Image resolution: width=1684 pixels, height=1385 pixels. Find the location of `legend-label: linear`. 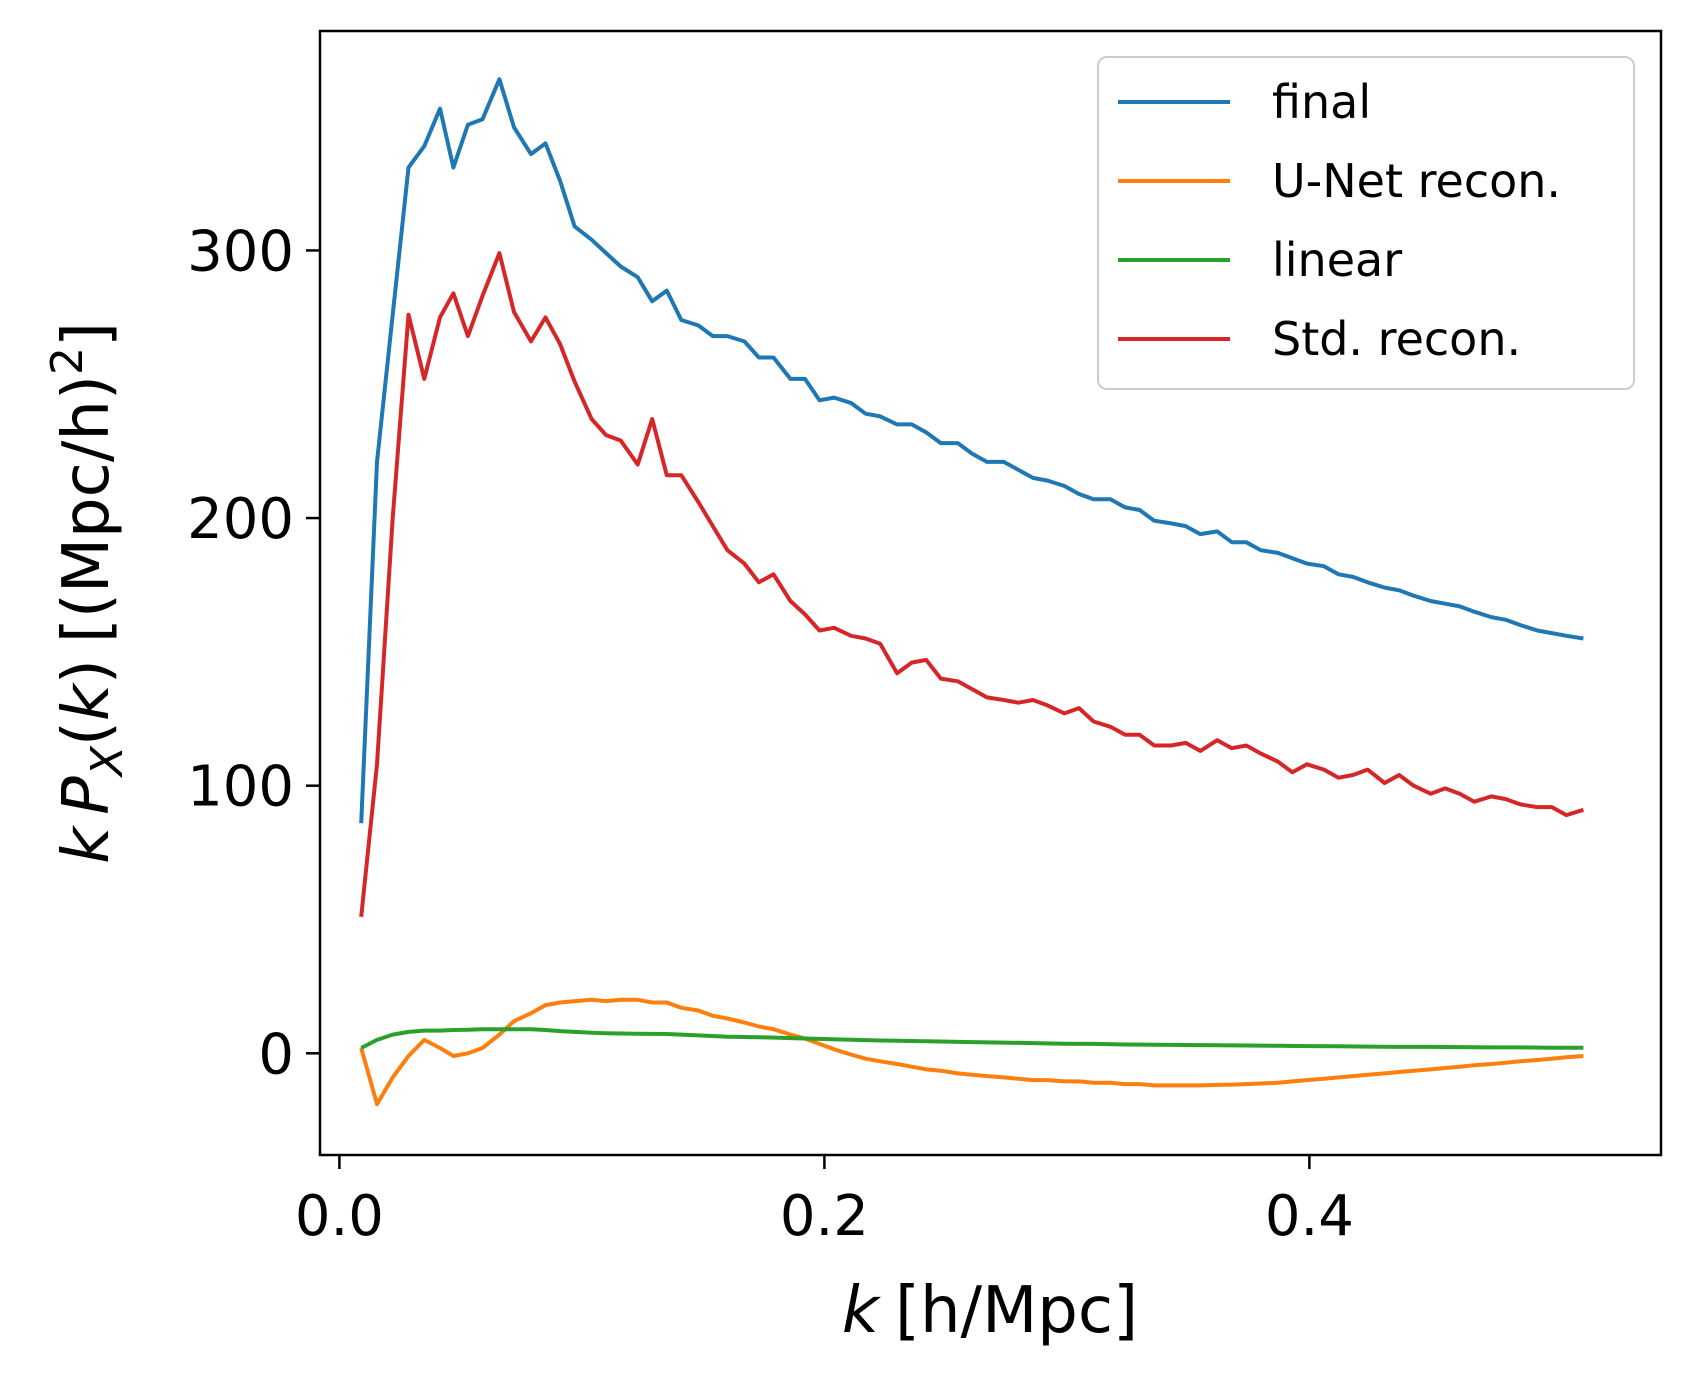

legend-label: linear is located at coordinates (1337, 260).